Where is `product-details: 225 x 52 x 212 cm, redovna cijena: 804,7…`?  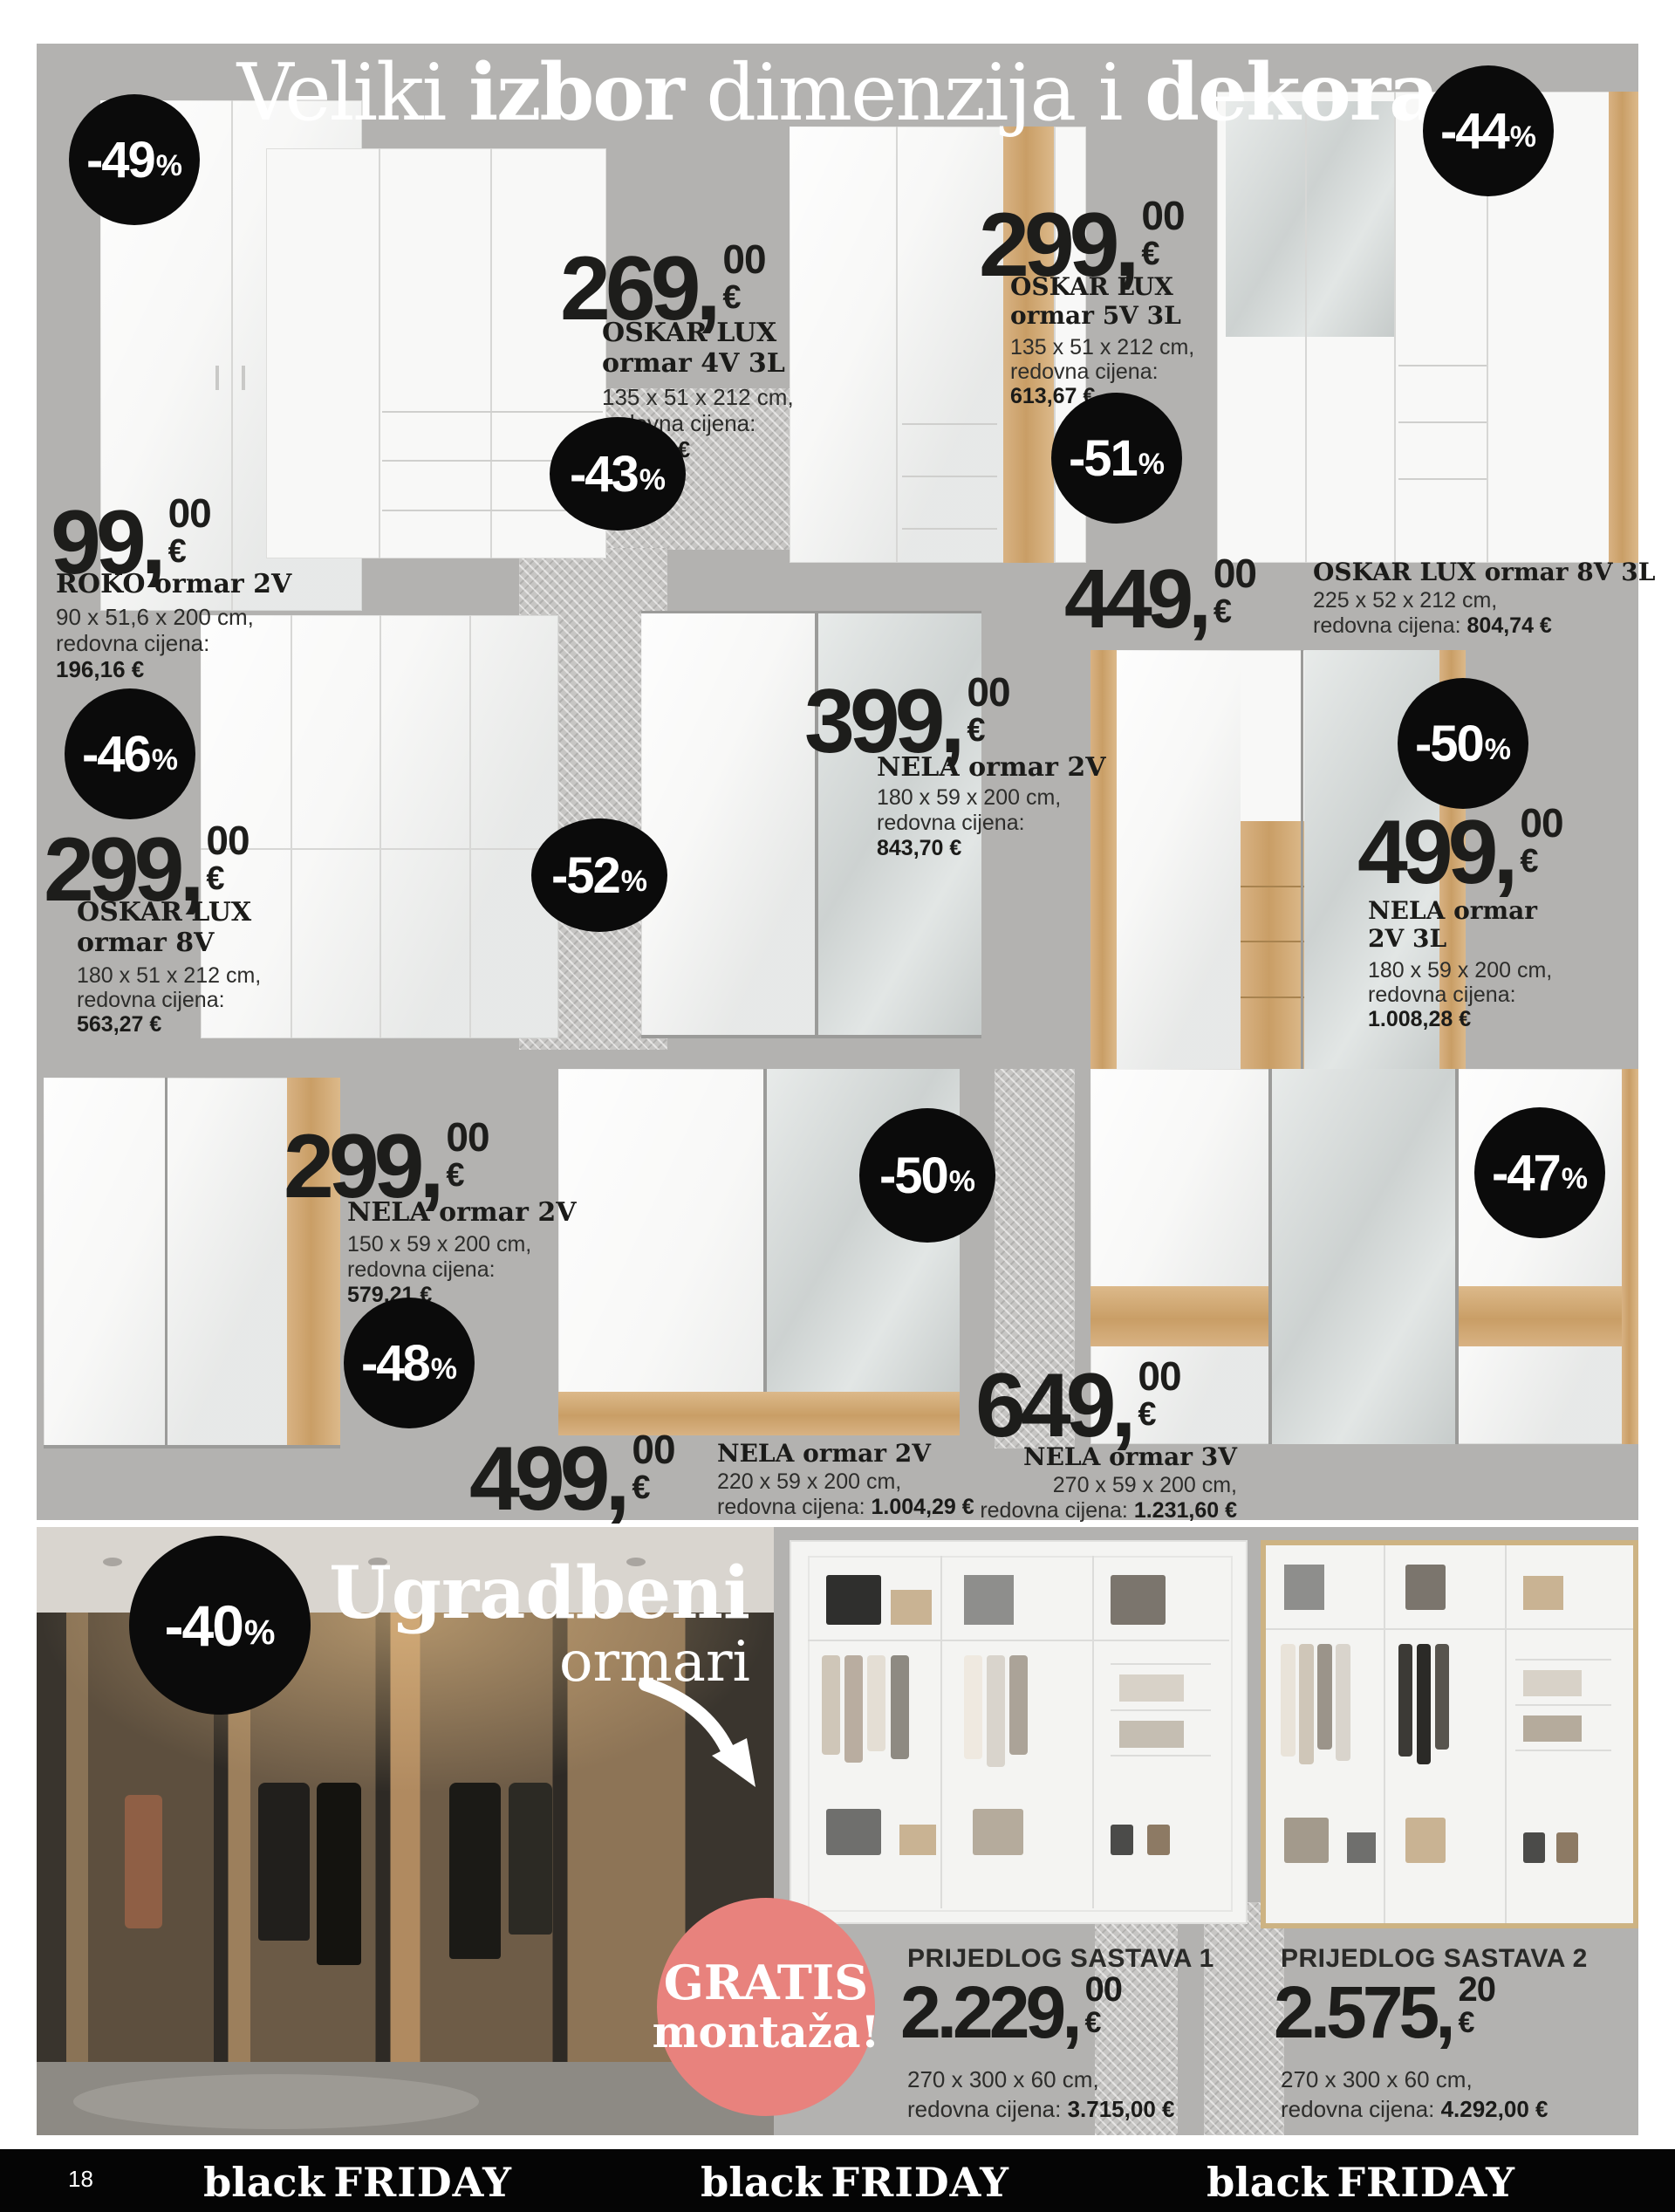 product-details: 225 x 52 x 212 cm, redovna cijena: 804,7… is located at coordinates (1433, 613).